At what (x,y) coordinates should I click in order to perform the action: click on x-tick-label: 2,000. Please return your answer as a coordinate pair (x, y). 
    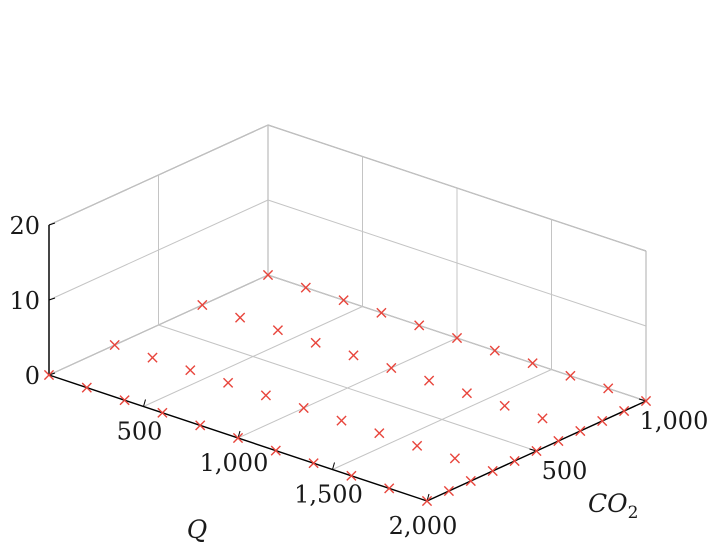
    Looking at the image, I should click on (423, 526).